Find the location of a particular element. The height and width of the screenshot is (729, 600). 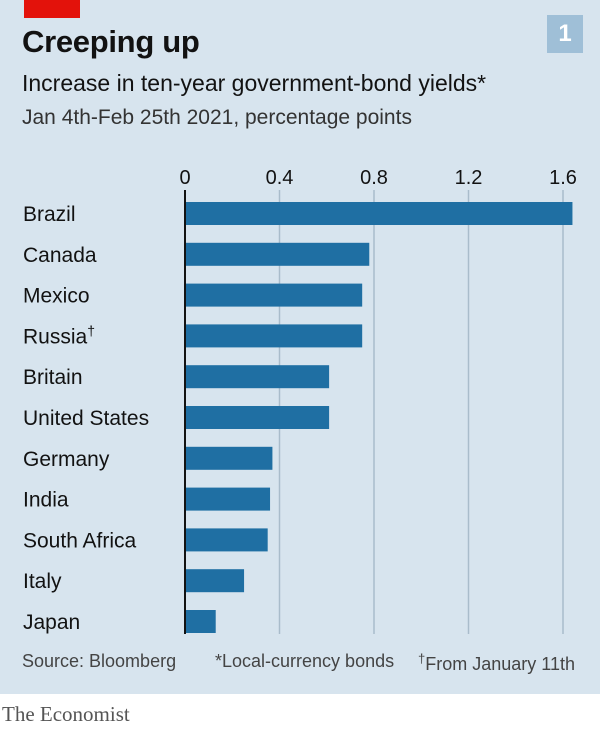

category-label: Mexico is located at coordinates (56, 296).